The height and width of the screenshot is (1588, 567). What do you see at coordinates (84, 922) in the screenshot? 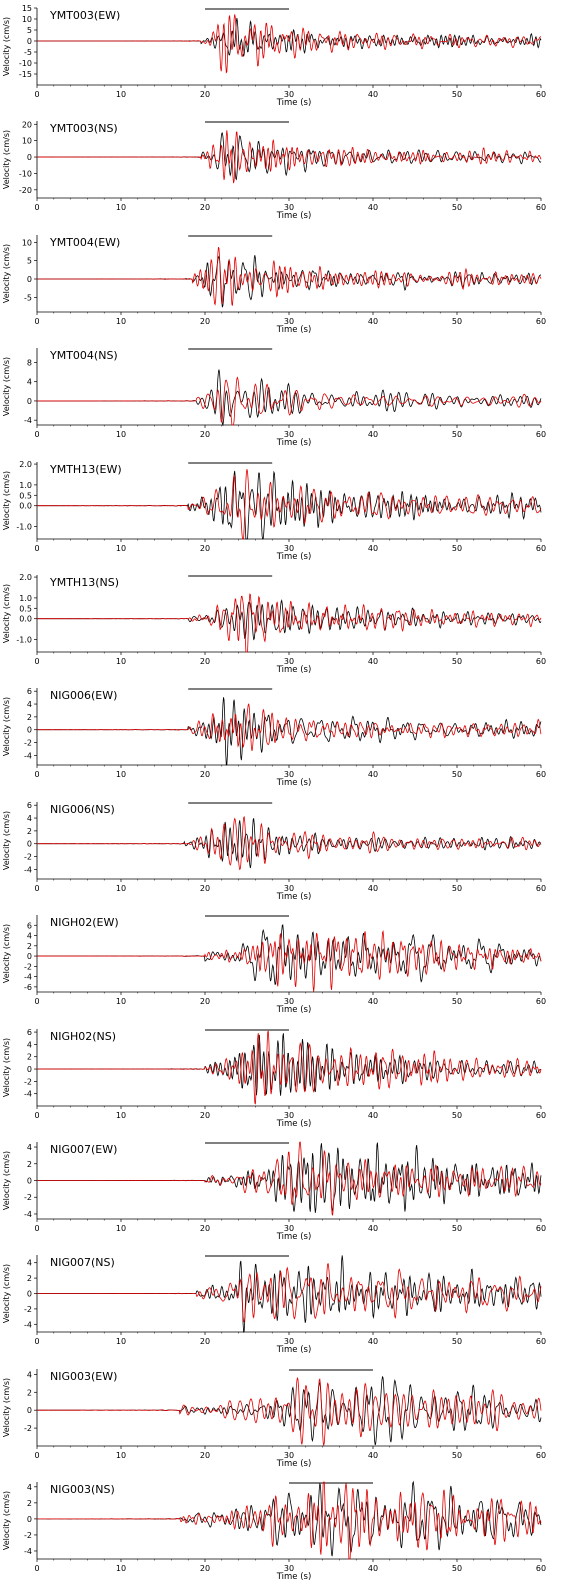
I see `station-label: NIGH02(EW)` at bounding box center [84, 922].